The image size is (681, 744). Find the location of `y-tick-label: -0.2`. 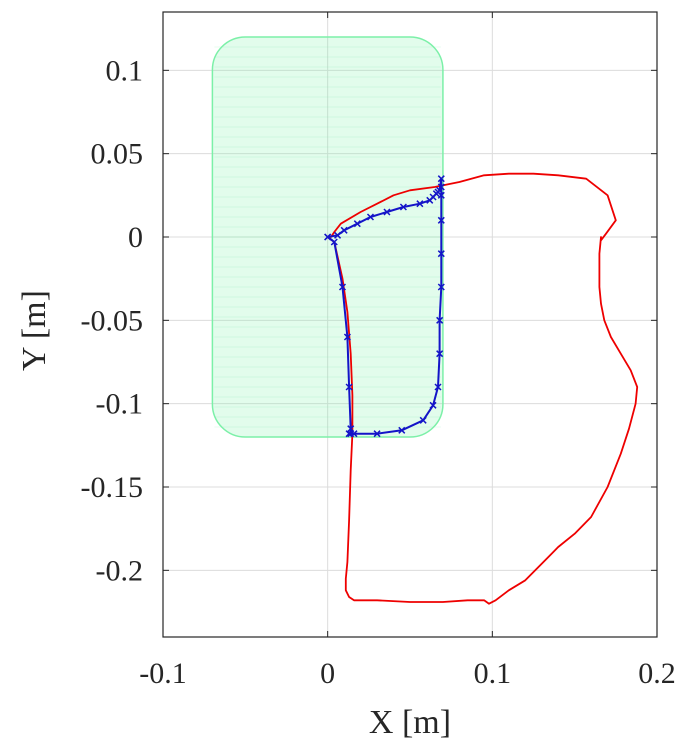

y-tick-label: -0.2 is located at coordinates (120, 570).